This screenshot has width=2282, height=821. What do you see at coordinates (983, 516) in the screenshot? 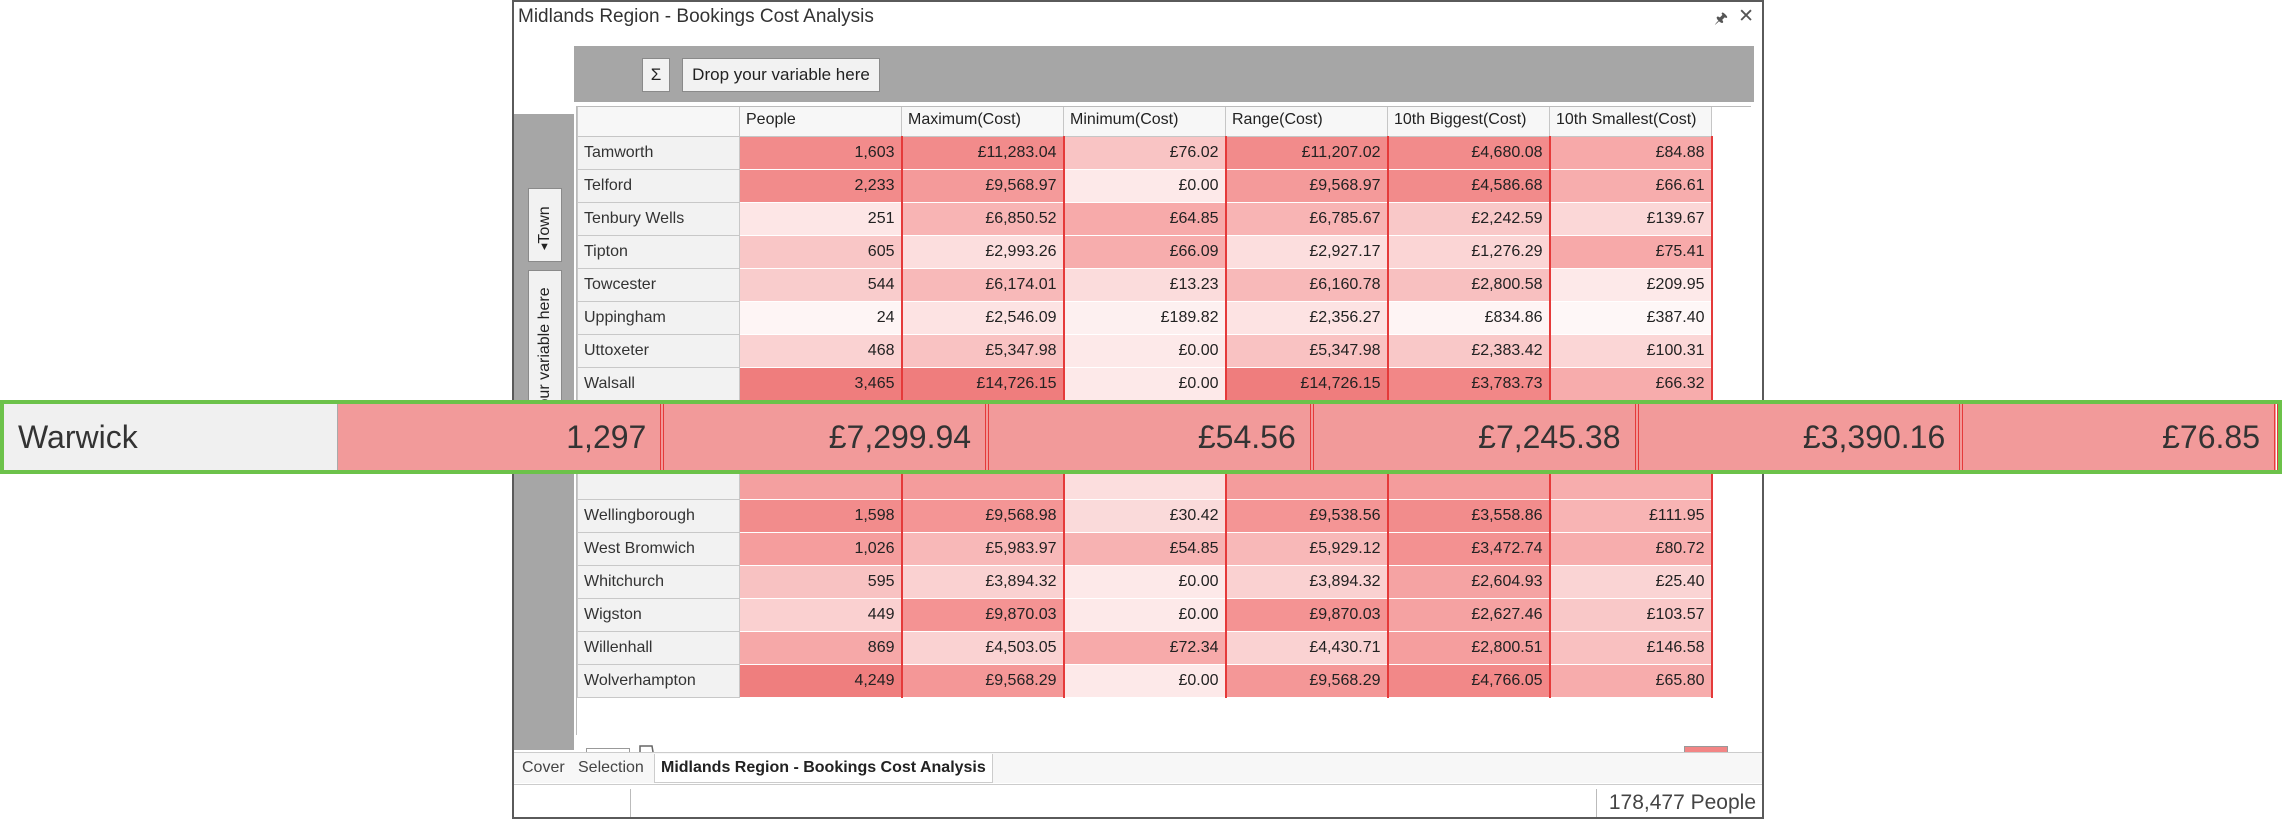
I see `cell-max: £9,568.98` at bounding box center [983, 516].